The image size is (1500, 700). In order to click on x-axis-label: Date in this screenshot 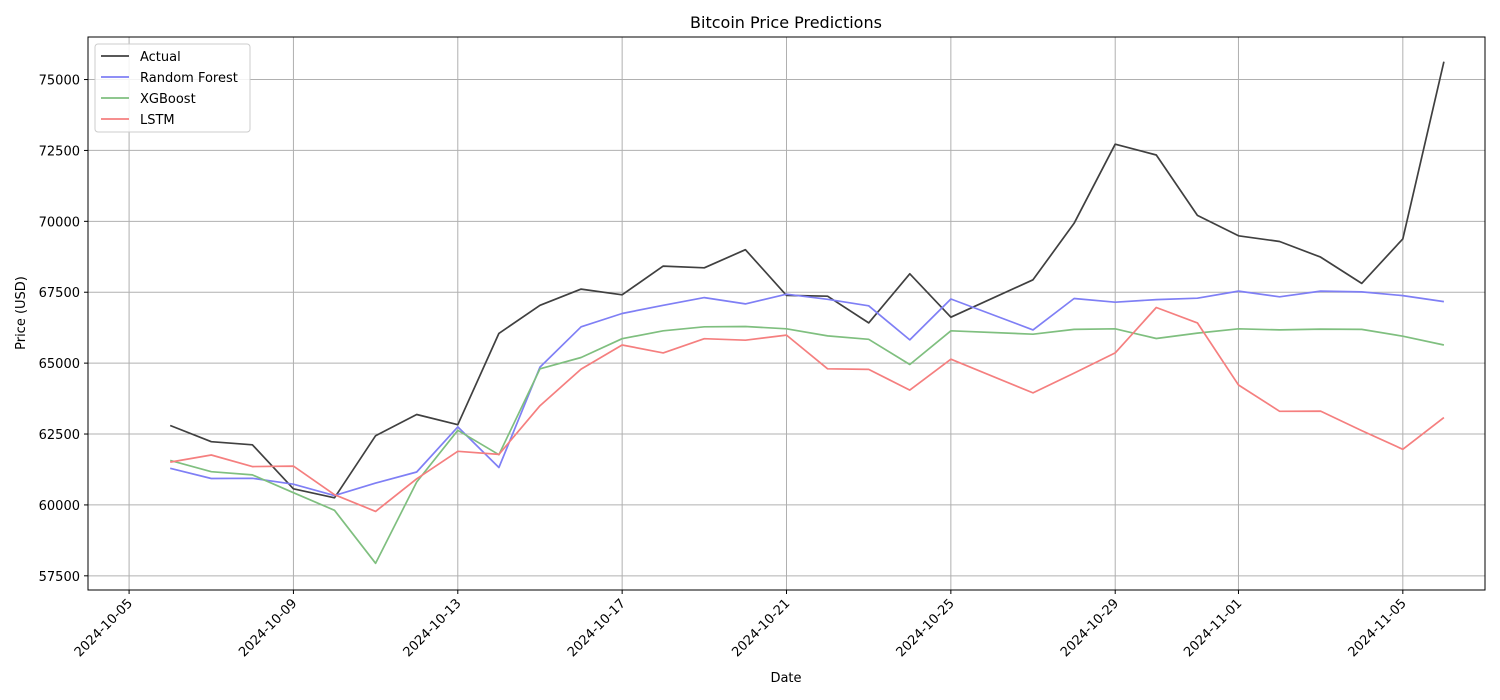, I will do `click(785, 678)`.